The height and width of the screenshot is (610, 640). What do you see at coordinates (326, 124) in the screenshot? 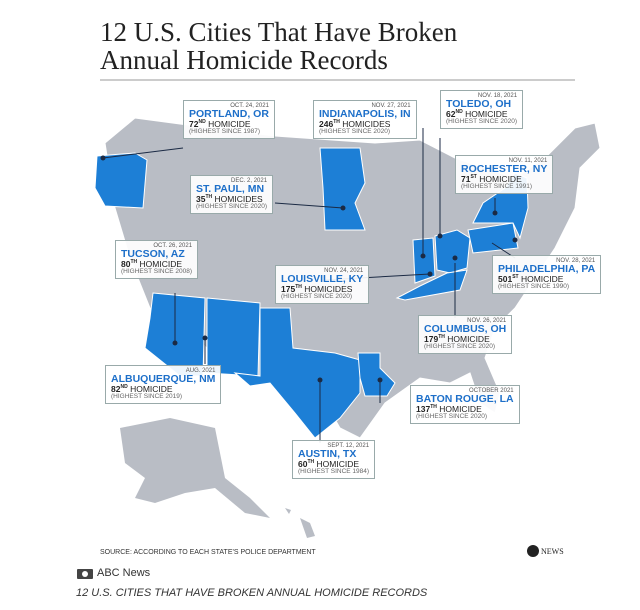
I see `record-count: 246` at bounding box center [326, 124].